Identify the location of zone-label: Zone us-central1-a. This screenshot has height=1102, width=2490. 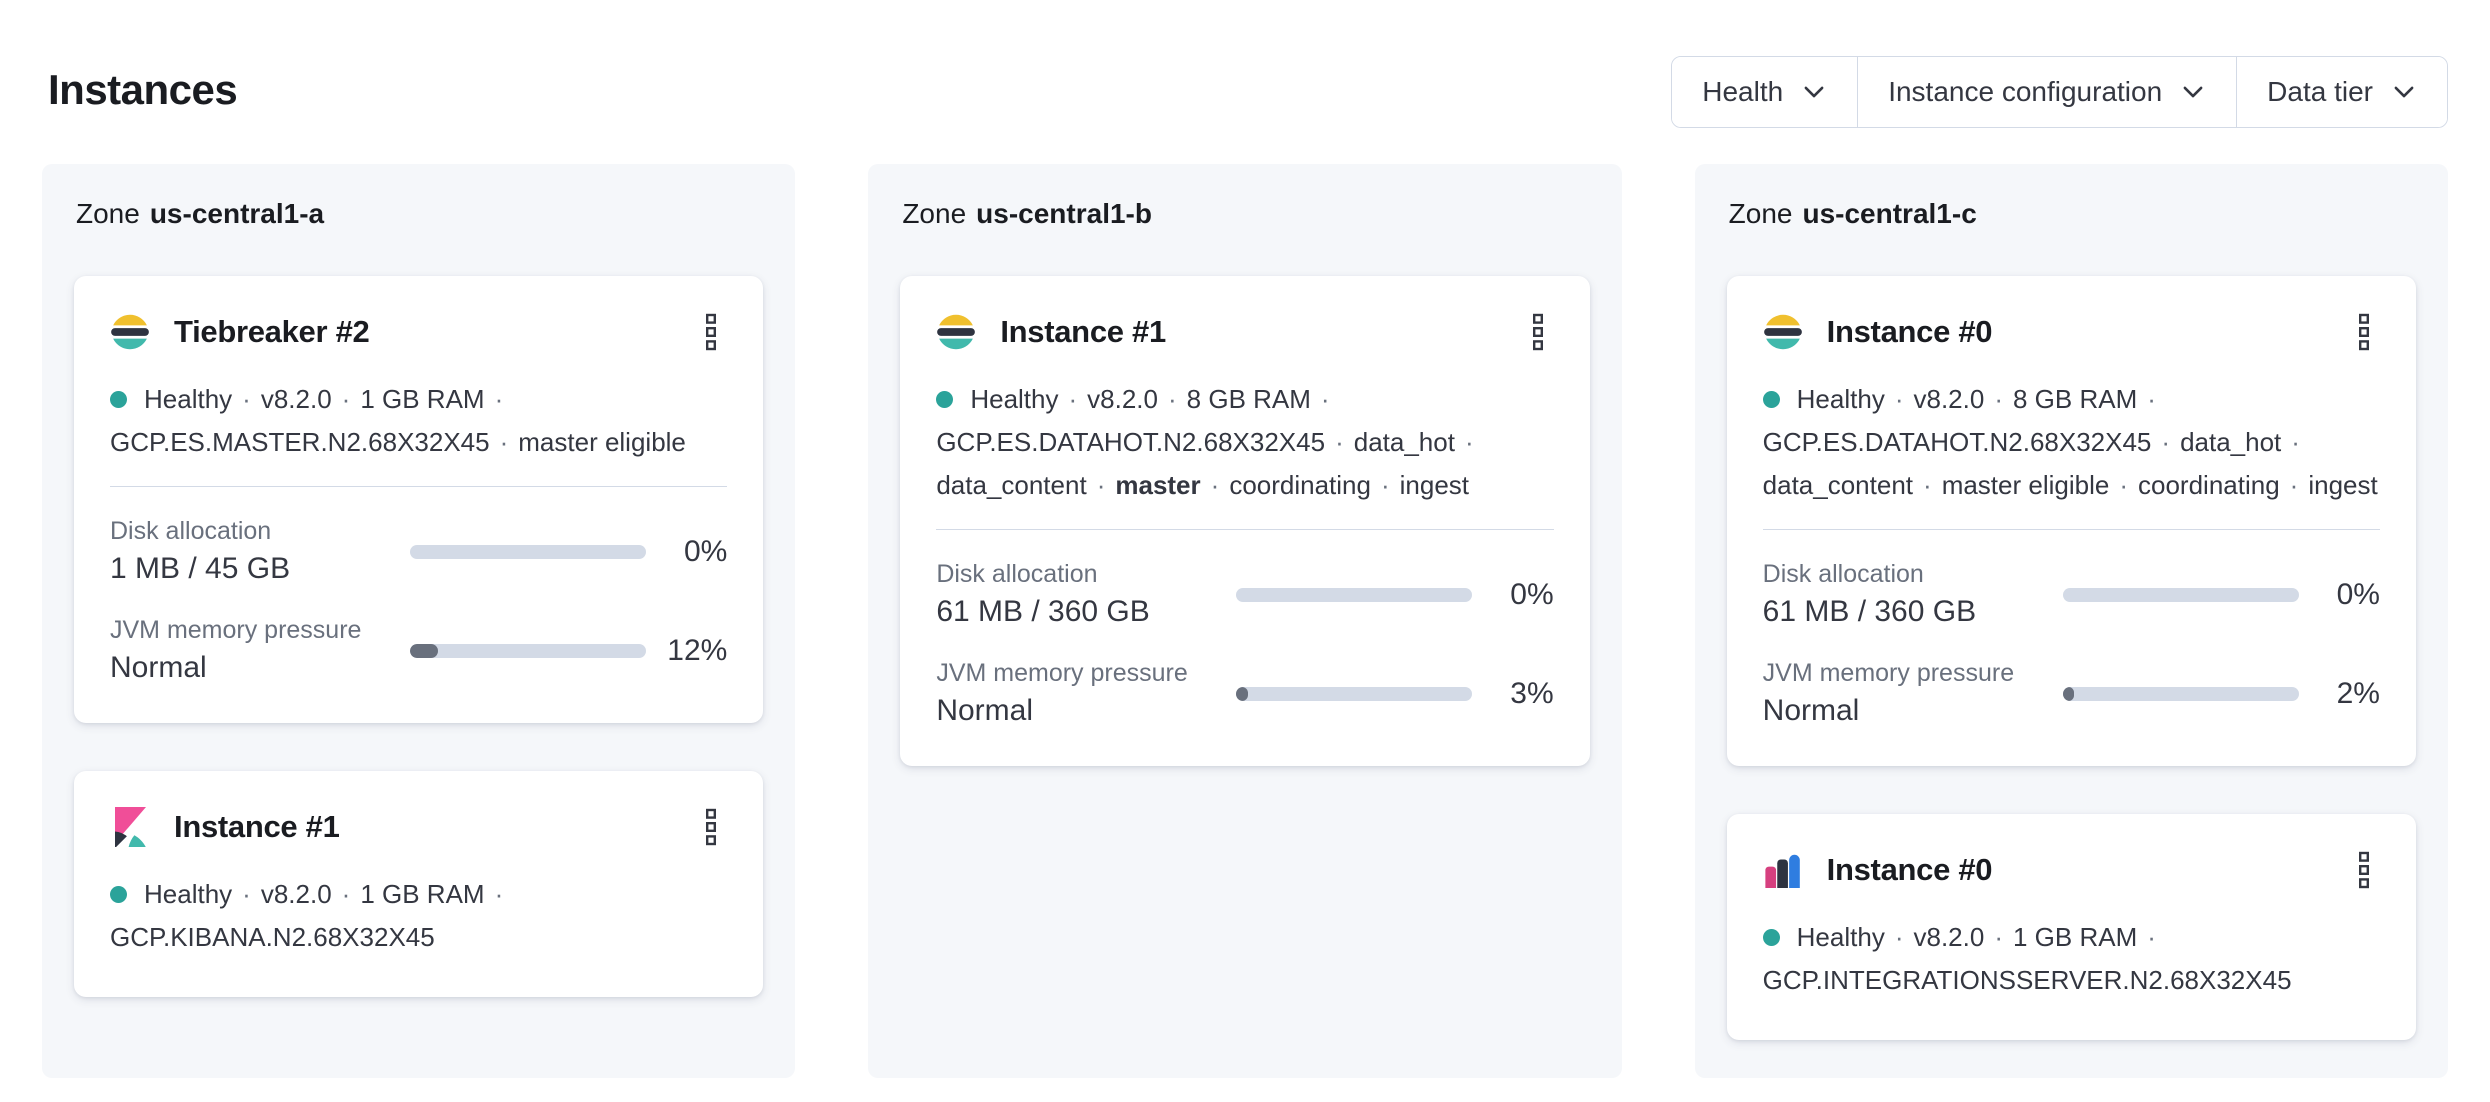
(419, 214).